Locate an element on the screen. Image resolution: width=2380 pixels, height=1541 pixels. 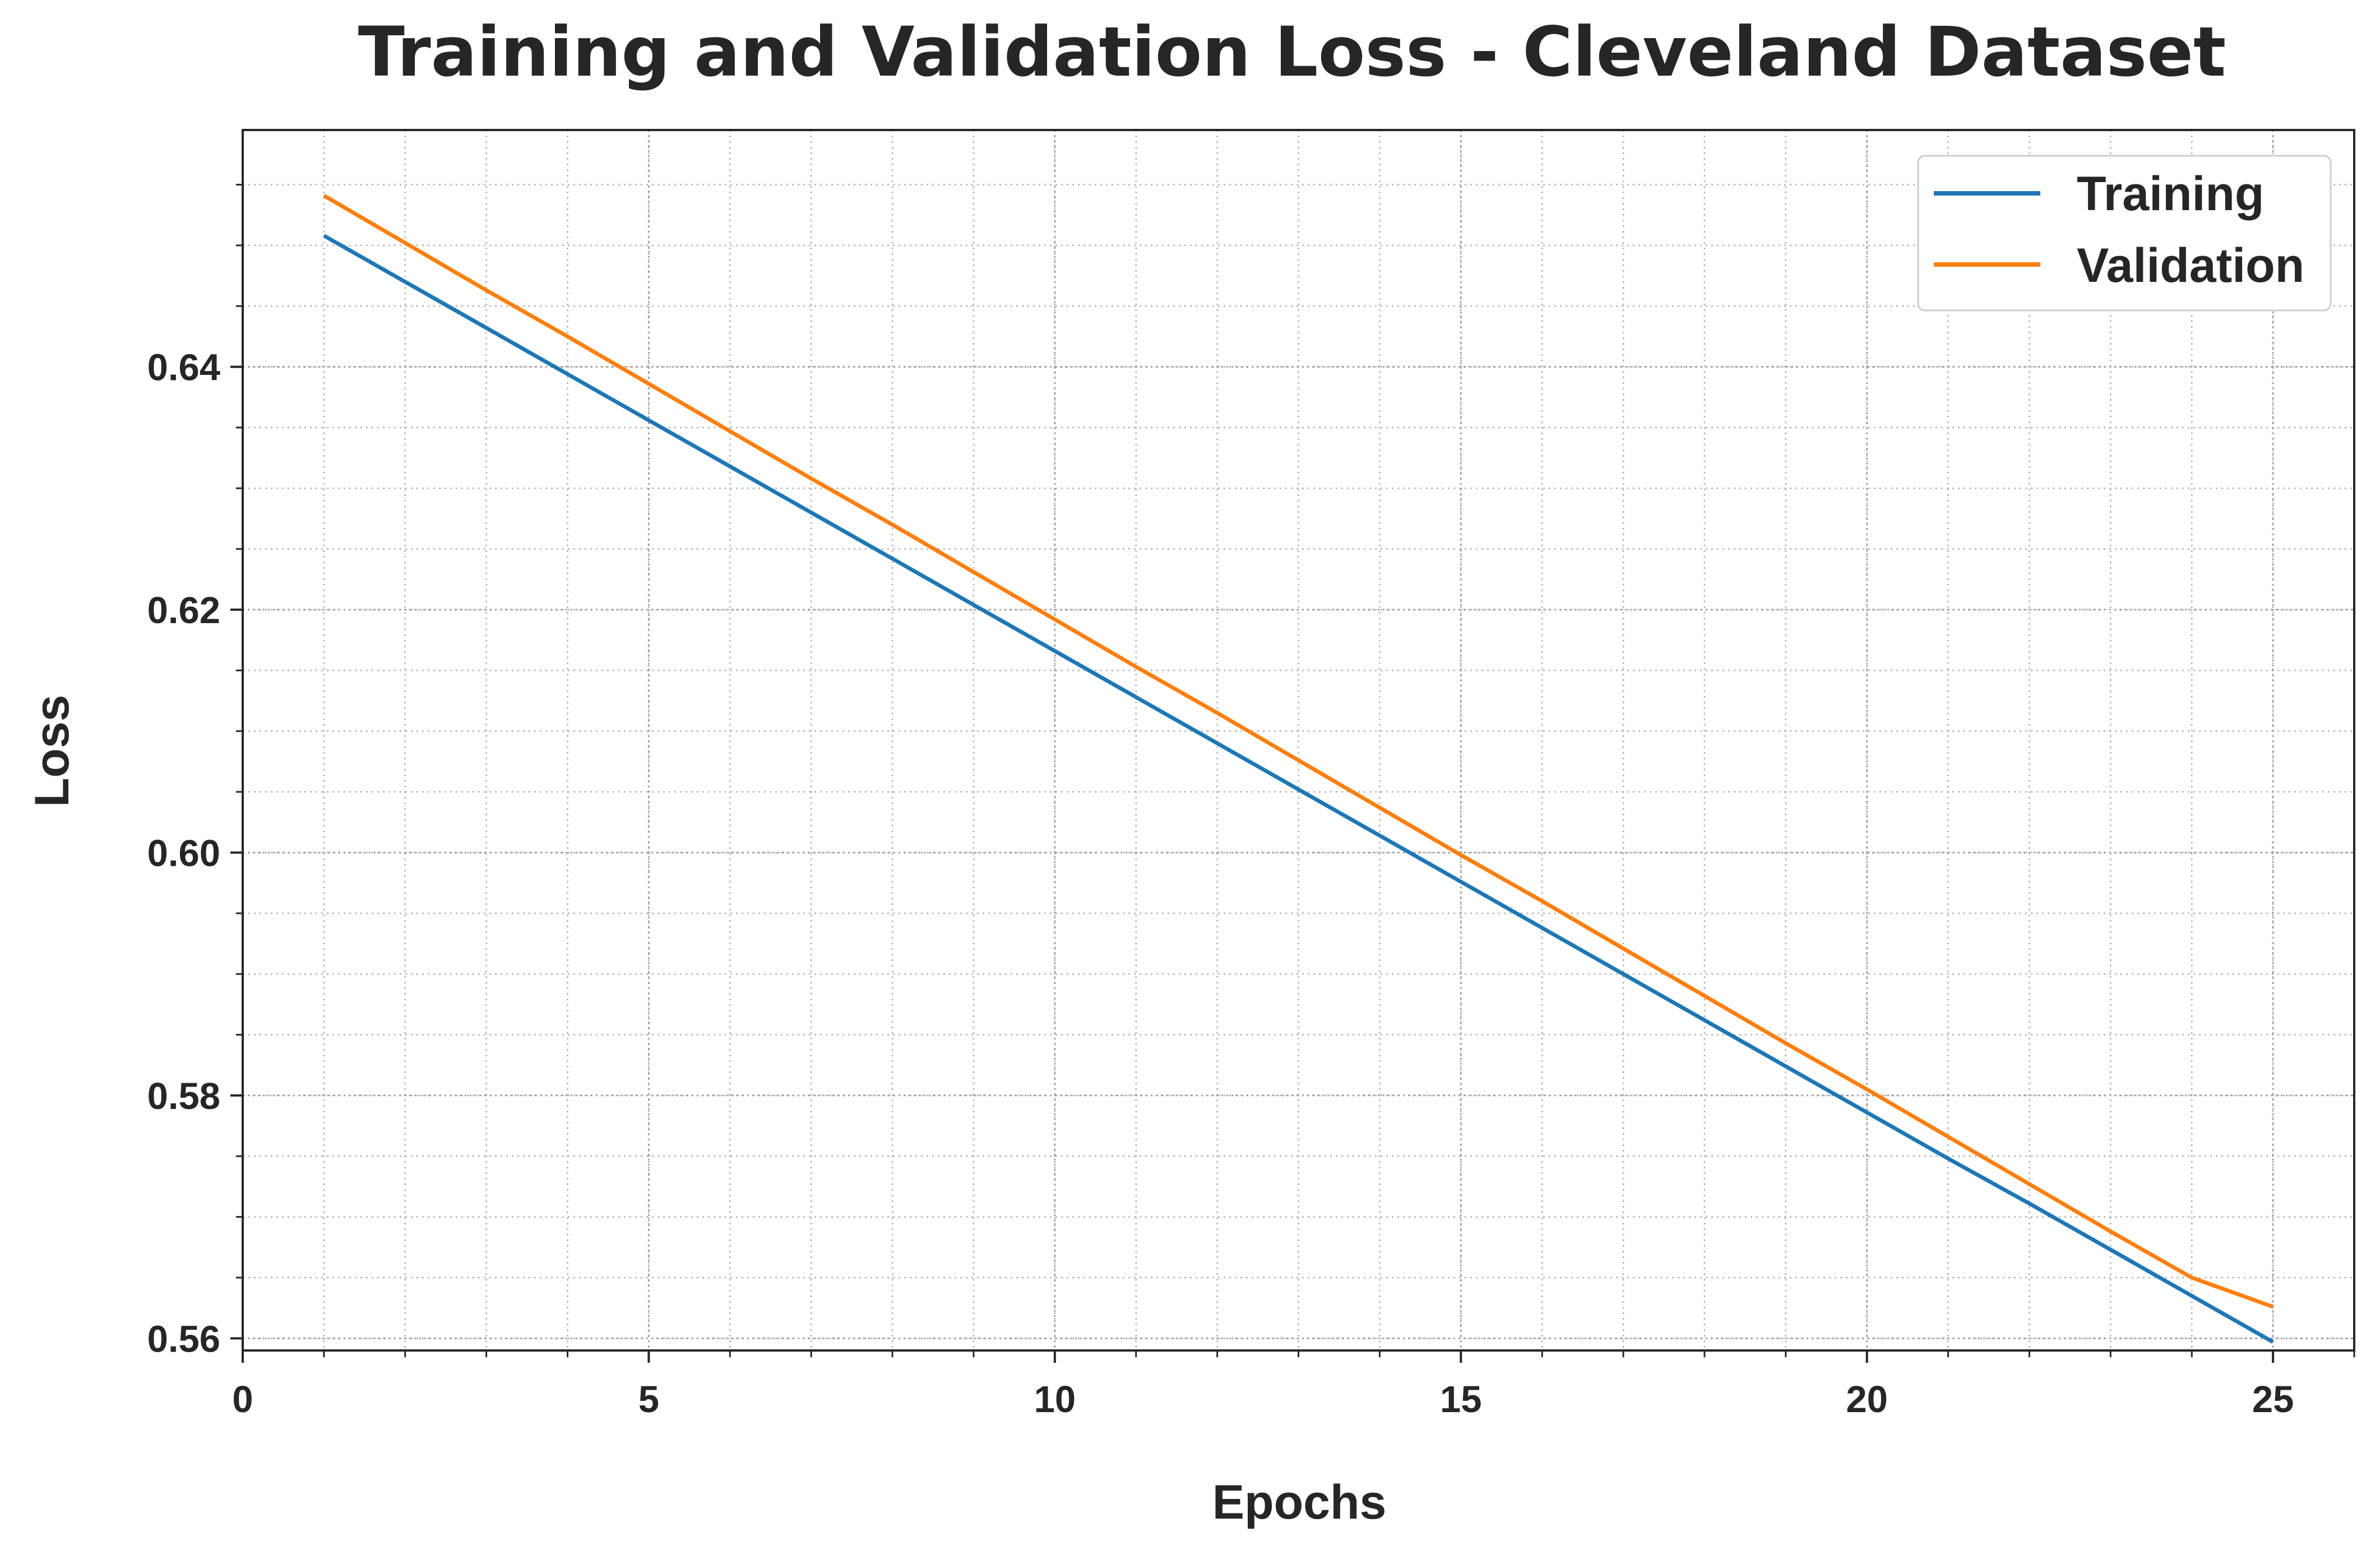
x-tick-label: 20 is located at coordinates (1867, 1399).